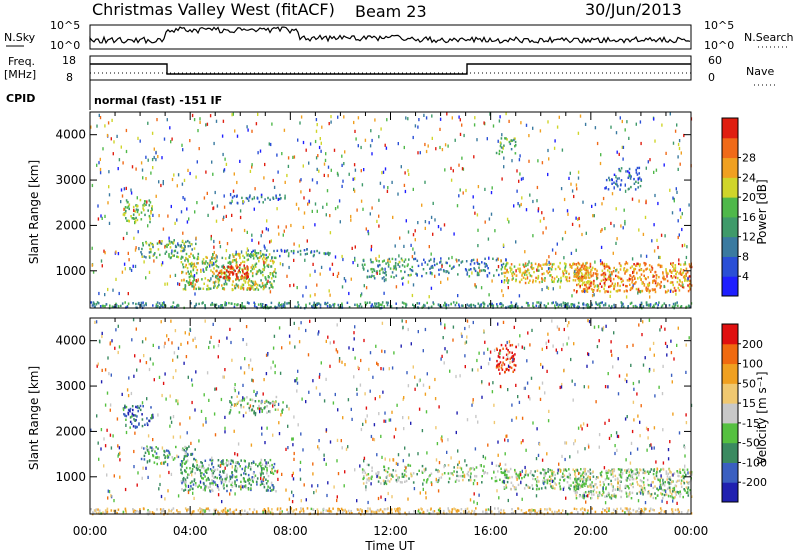 This screenshot has height=554, width=800. What do you see at coordinates (719, 25) in the screenshot?
I see `nsearch-tick-high: 10^5` at bounding box center [719, 25].